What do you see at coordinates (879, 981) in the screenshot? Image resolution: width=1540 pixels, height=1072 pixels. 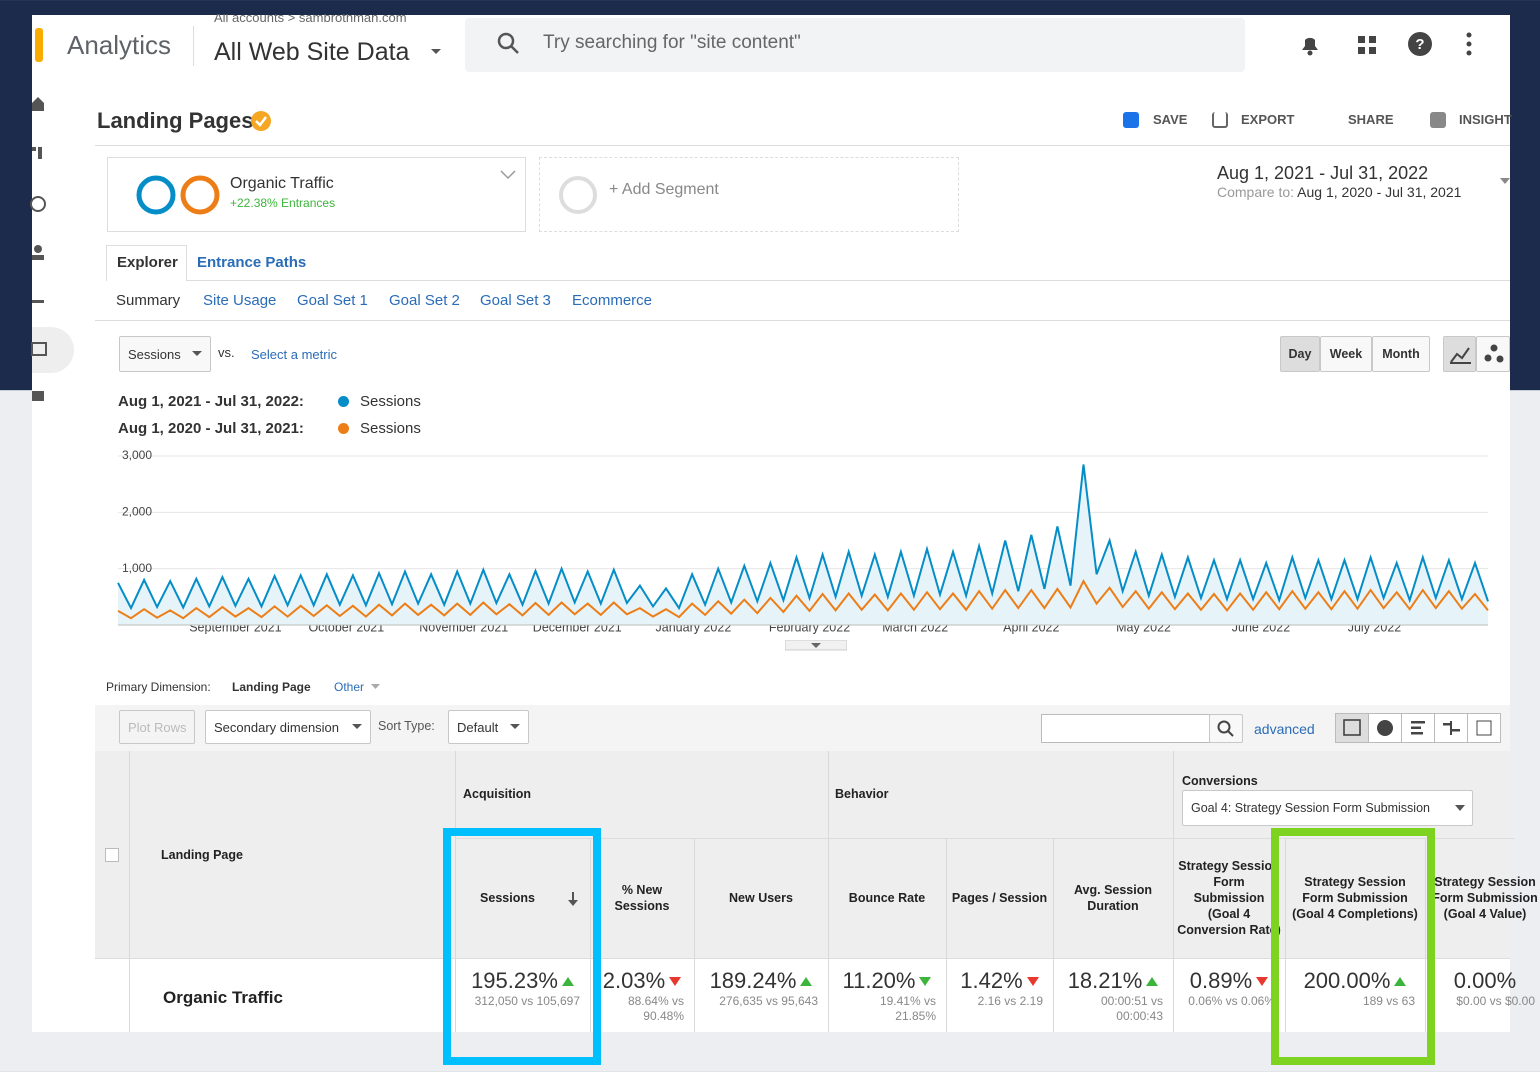 I see `change-value: 11.20%` at bounding box center [879, 981].